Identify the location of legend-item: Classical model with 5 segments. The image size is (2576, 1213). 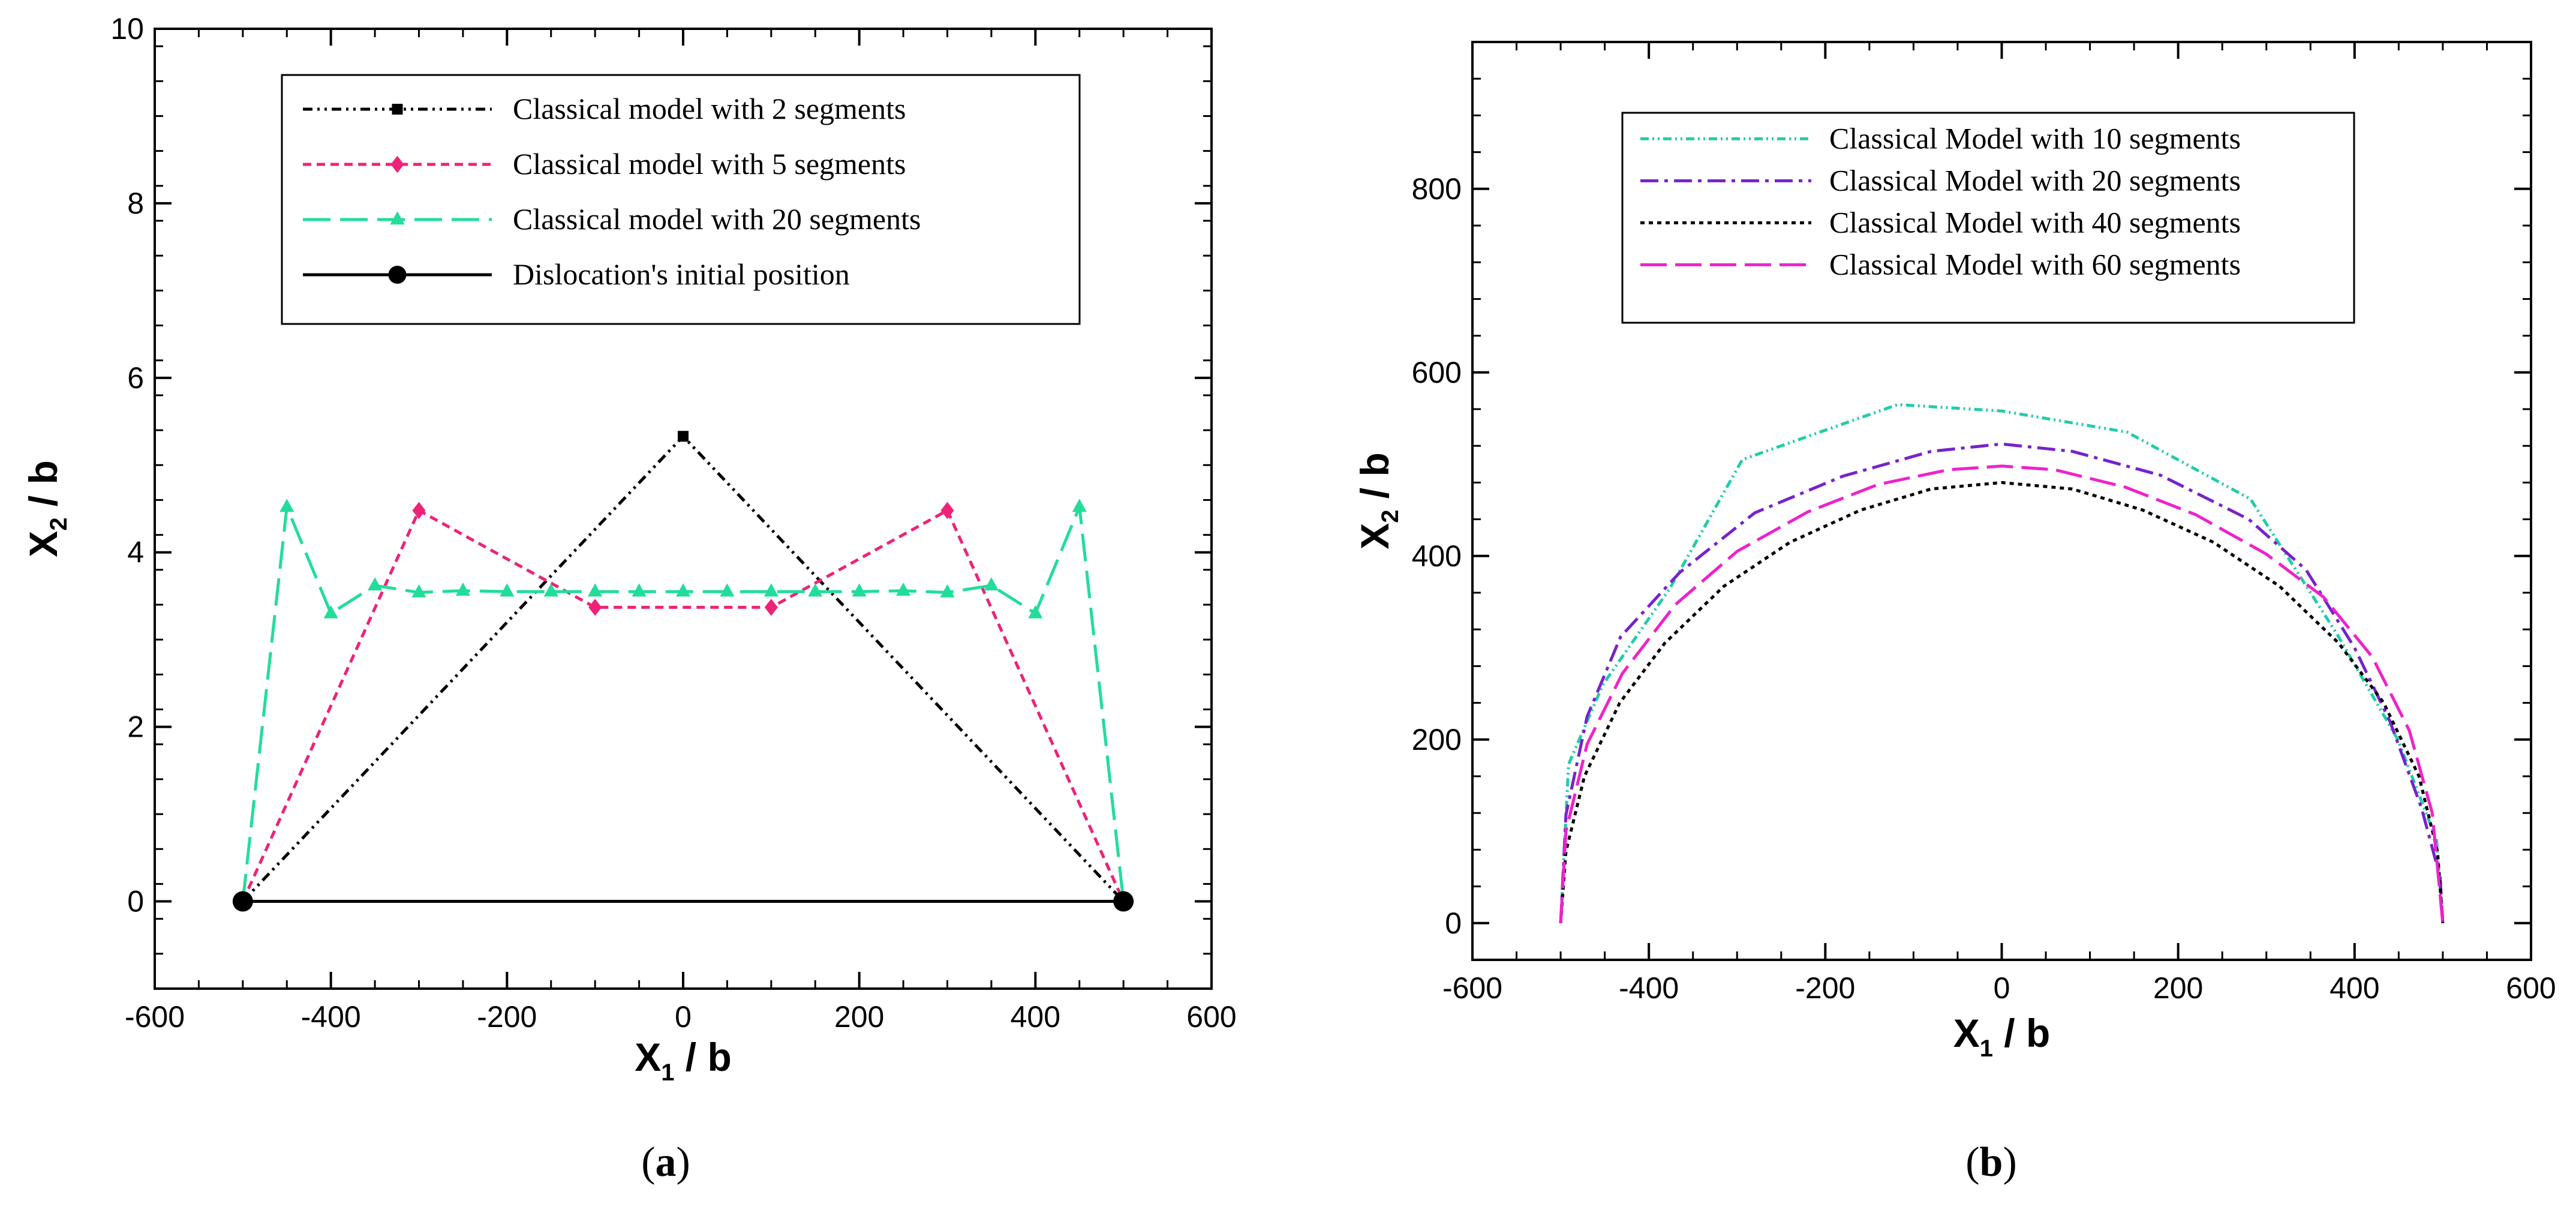
(605, 164).